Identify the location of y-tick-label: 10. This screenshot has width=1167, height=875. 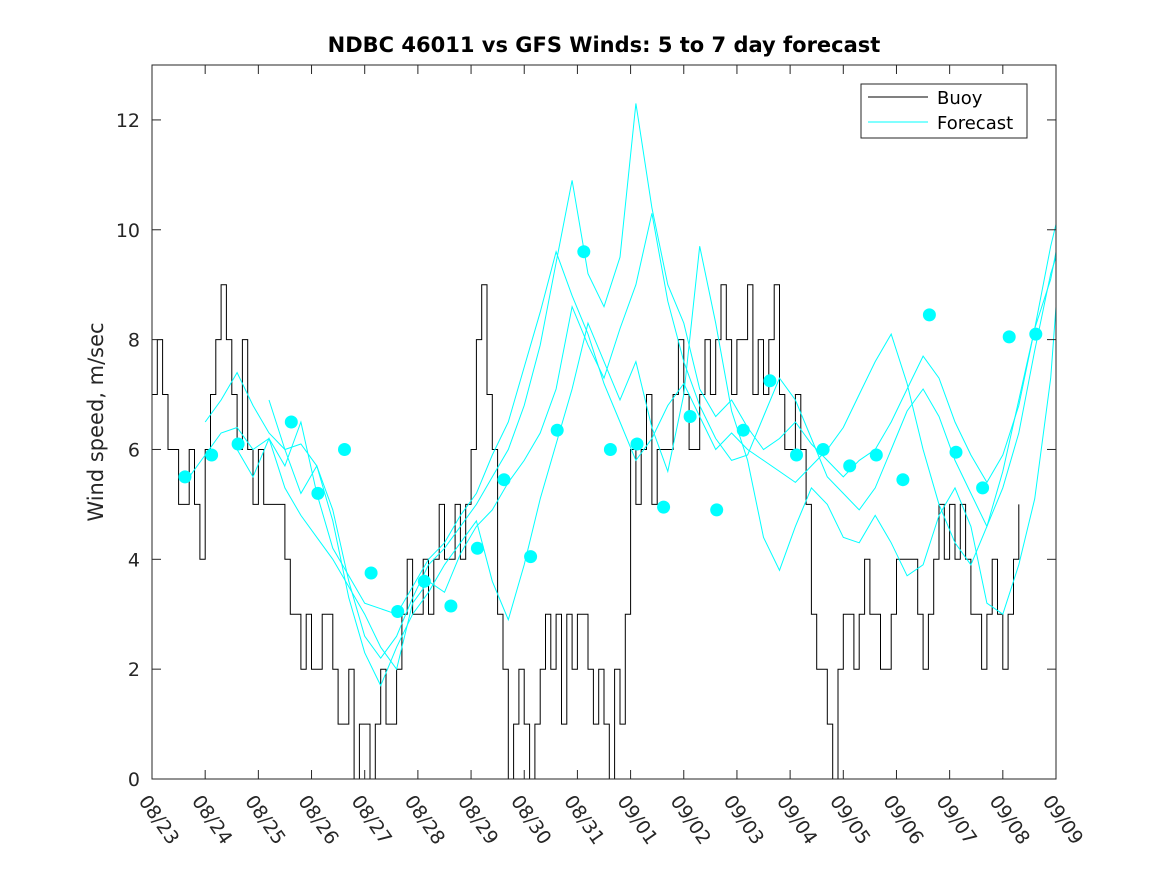
(128, 231).